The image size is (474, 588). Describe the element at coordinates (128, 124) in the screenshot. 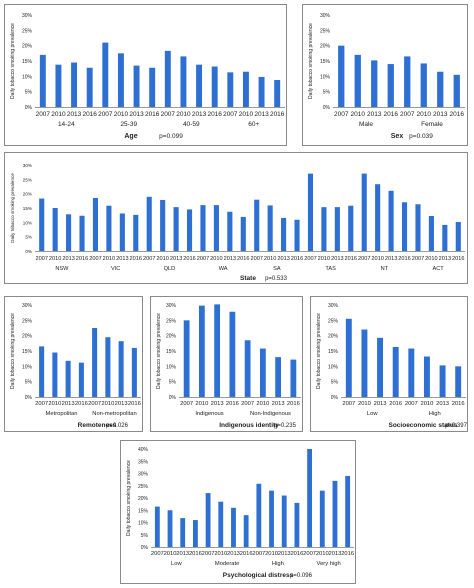

I see `group-label: 25-39` at that location.